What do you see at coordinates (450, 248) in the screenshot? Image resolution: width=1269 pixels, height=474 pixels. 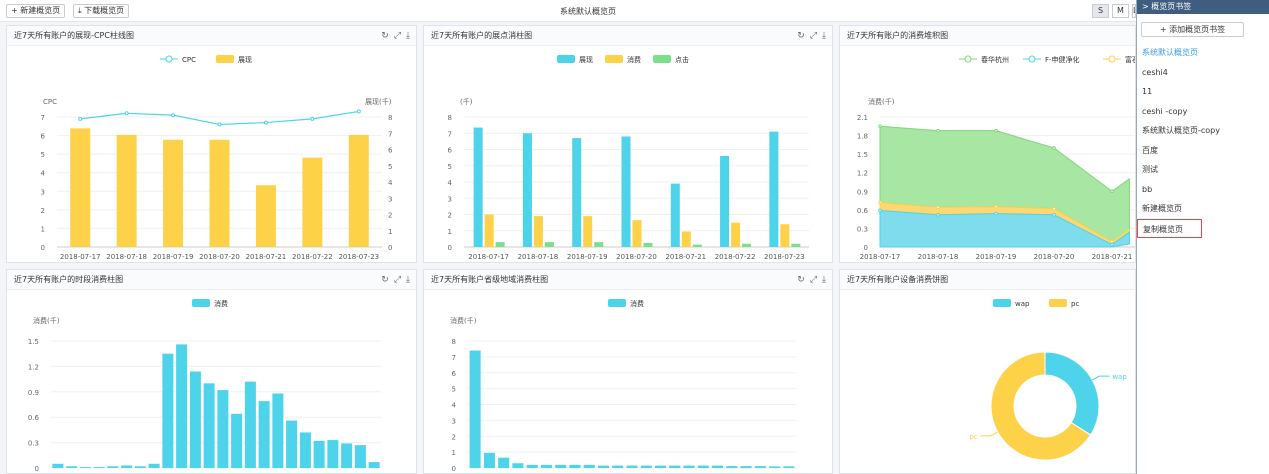 I see `y-tick-label: 0` at bounding box center [450, 248].